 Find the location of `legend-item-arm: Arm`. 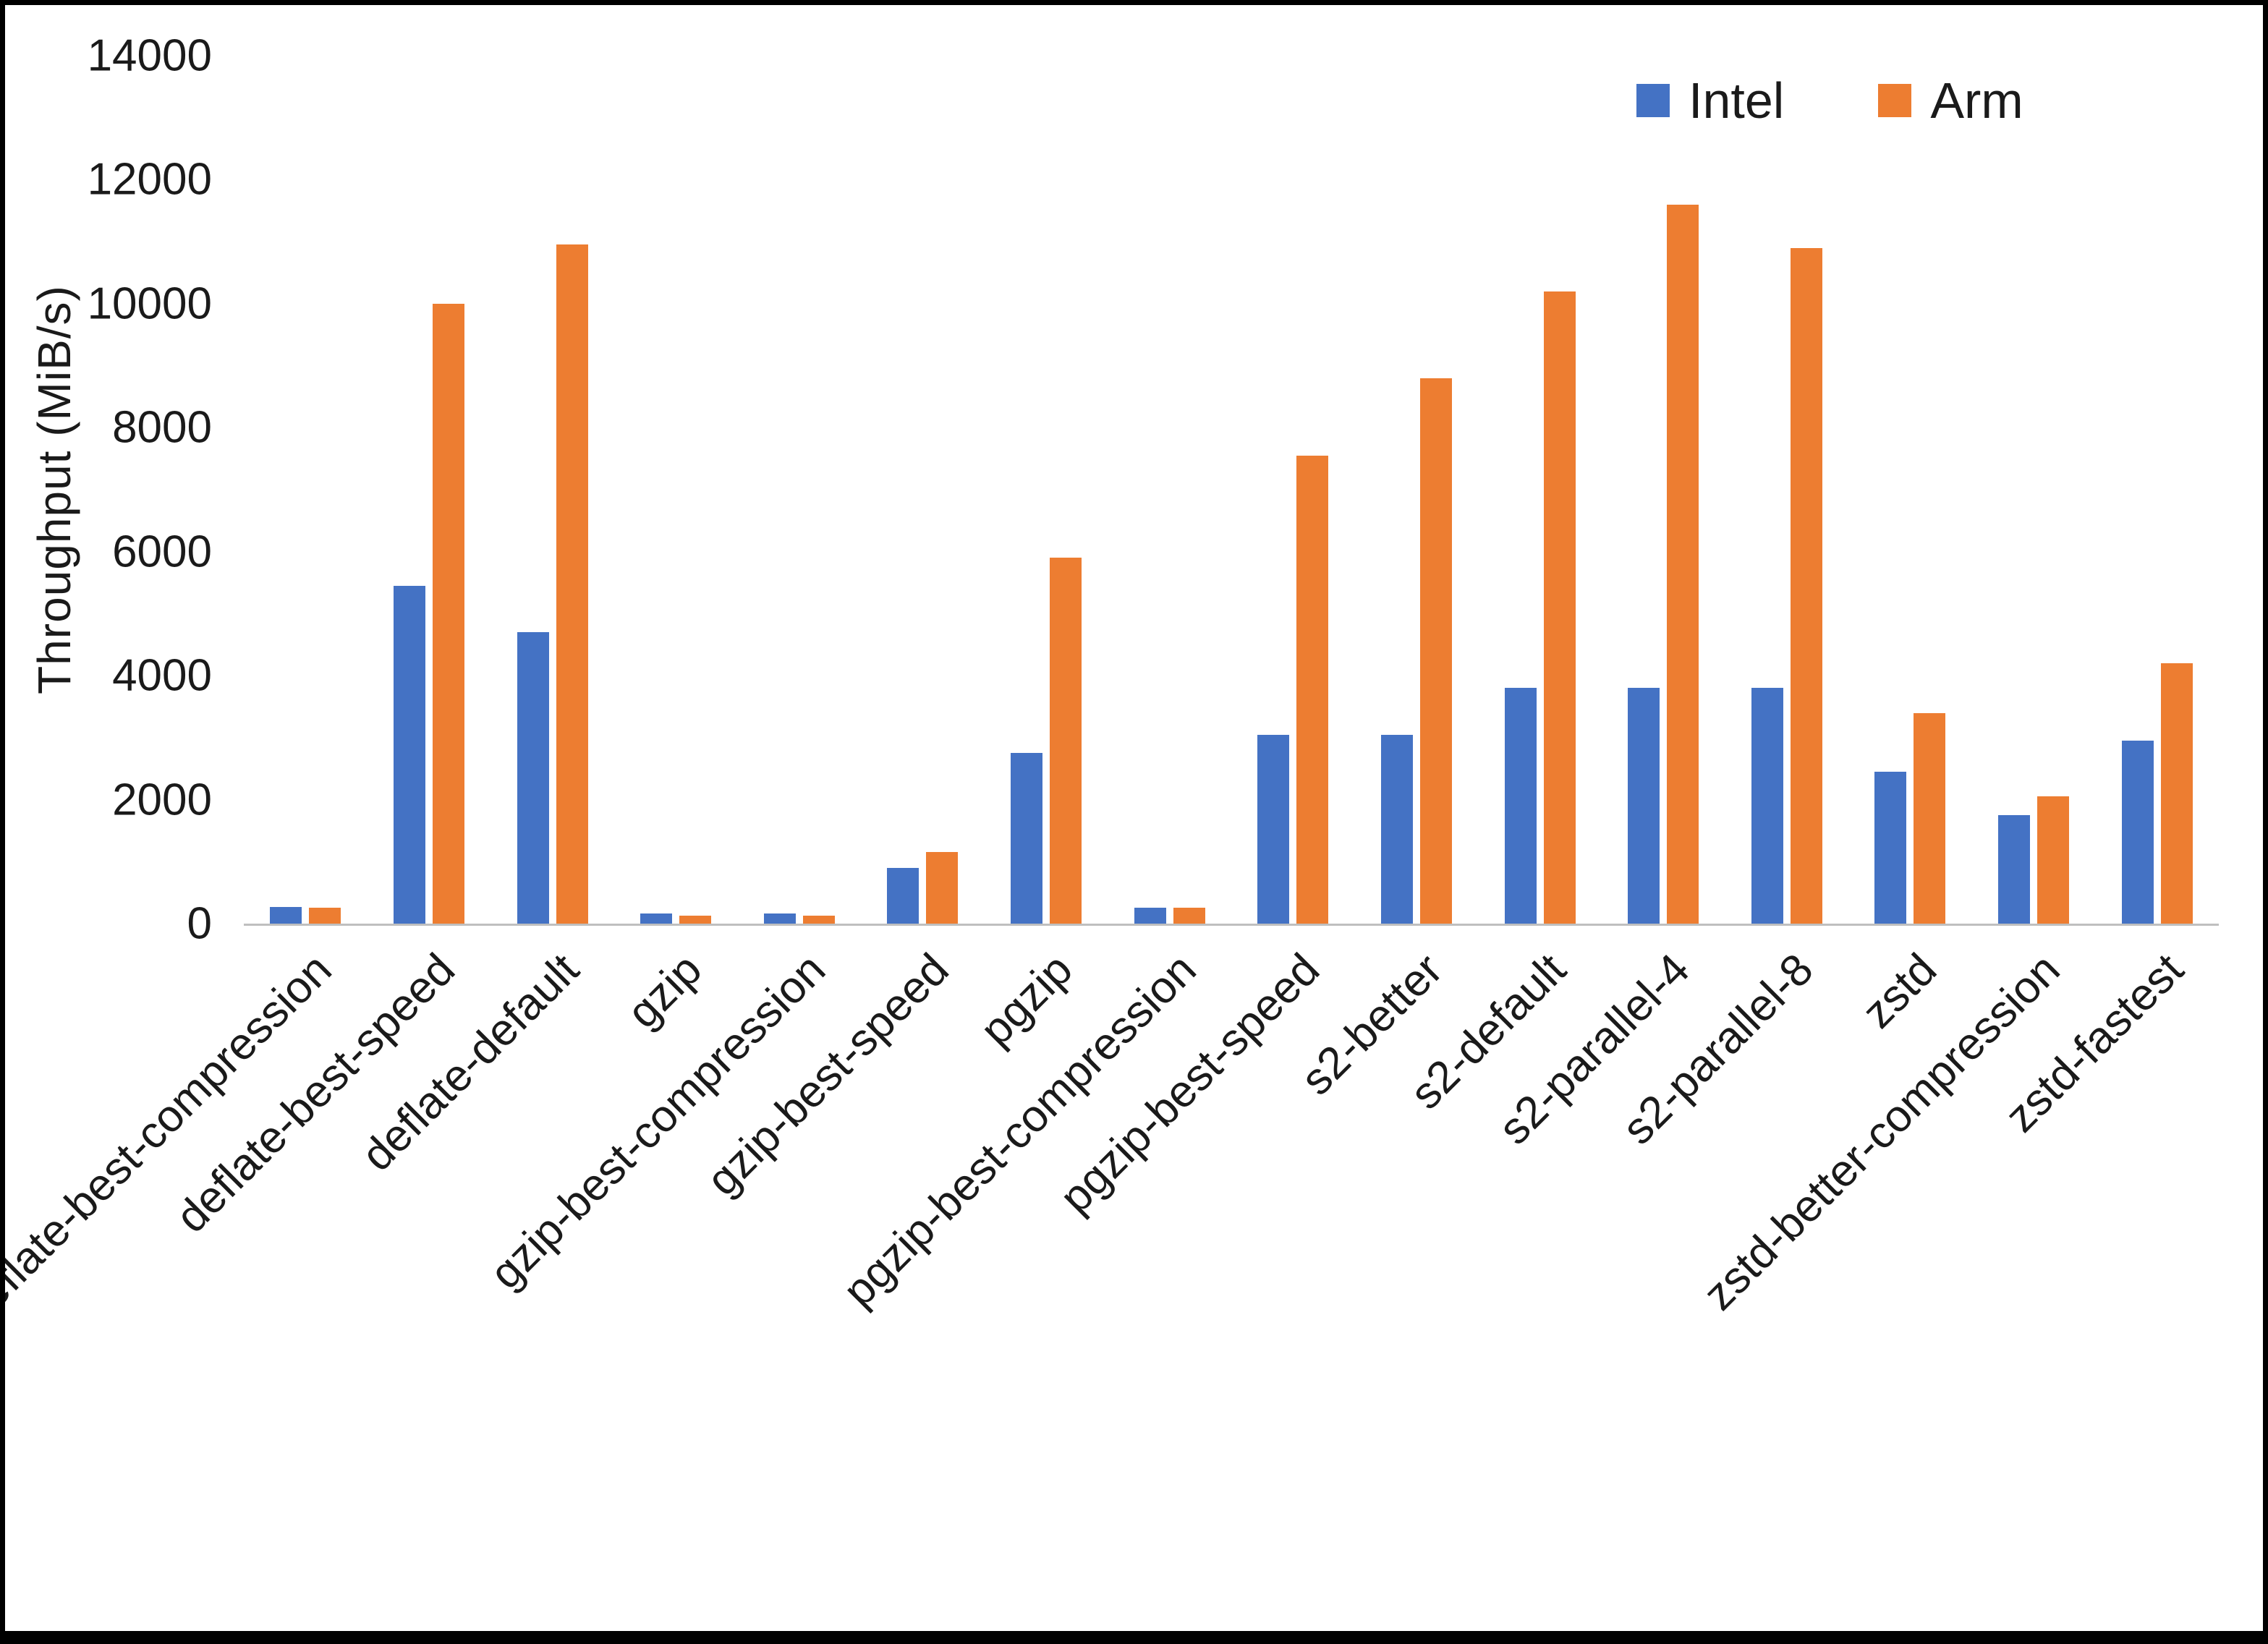

legend-item-arm: Arm is located at coordinates (1950, 100).